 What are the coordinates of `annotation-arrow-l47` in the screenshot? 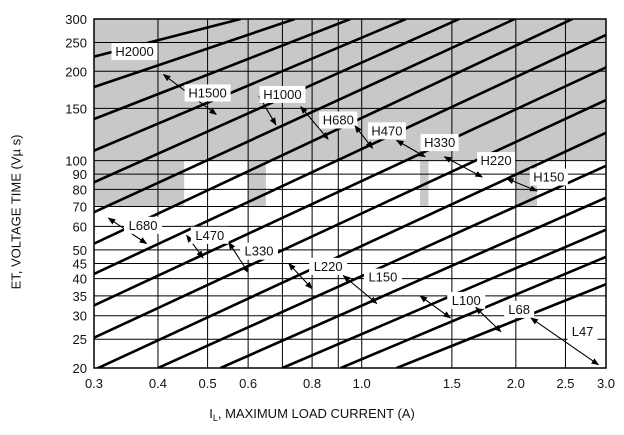 It's located at (565, 341).